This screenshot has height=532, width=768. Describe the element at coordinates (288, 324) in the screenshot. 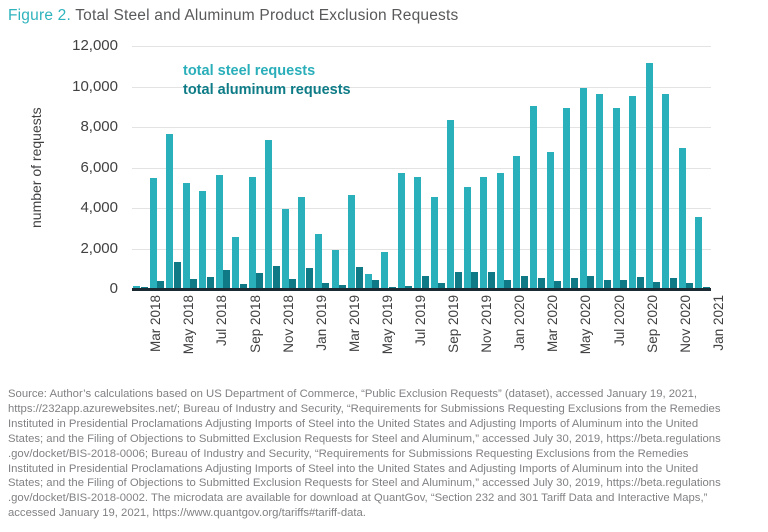

I see `x-tick-label-Nov-2018: Nov 2018` at that location.